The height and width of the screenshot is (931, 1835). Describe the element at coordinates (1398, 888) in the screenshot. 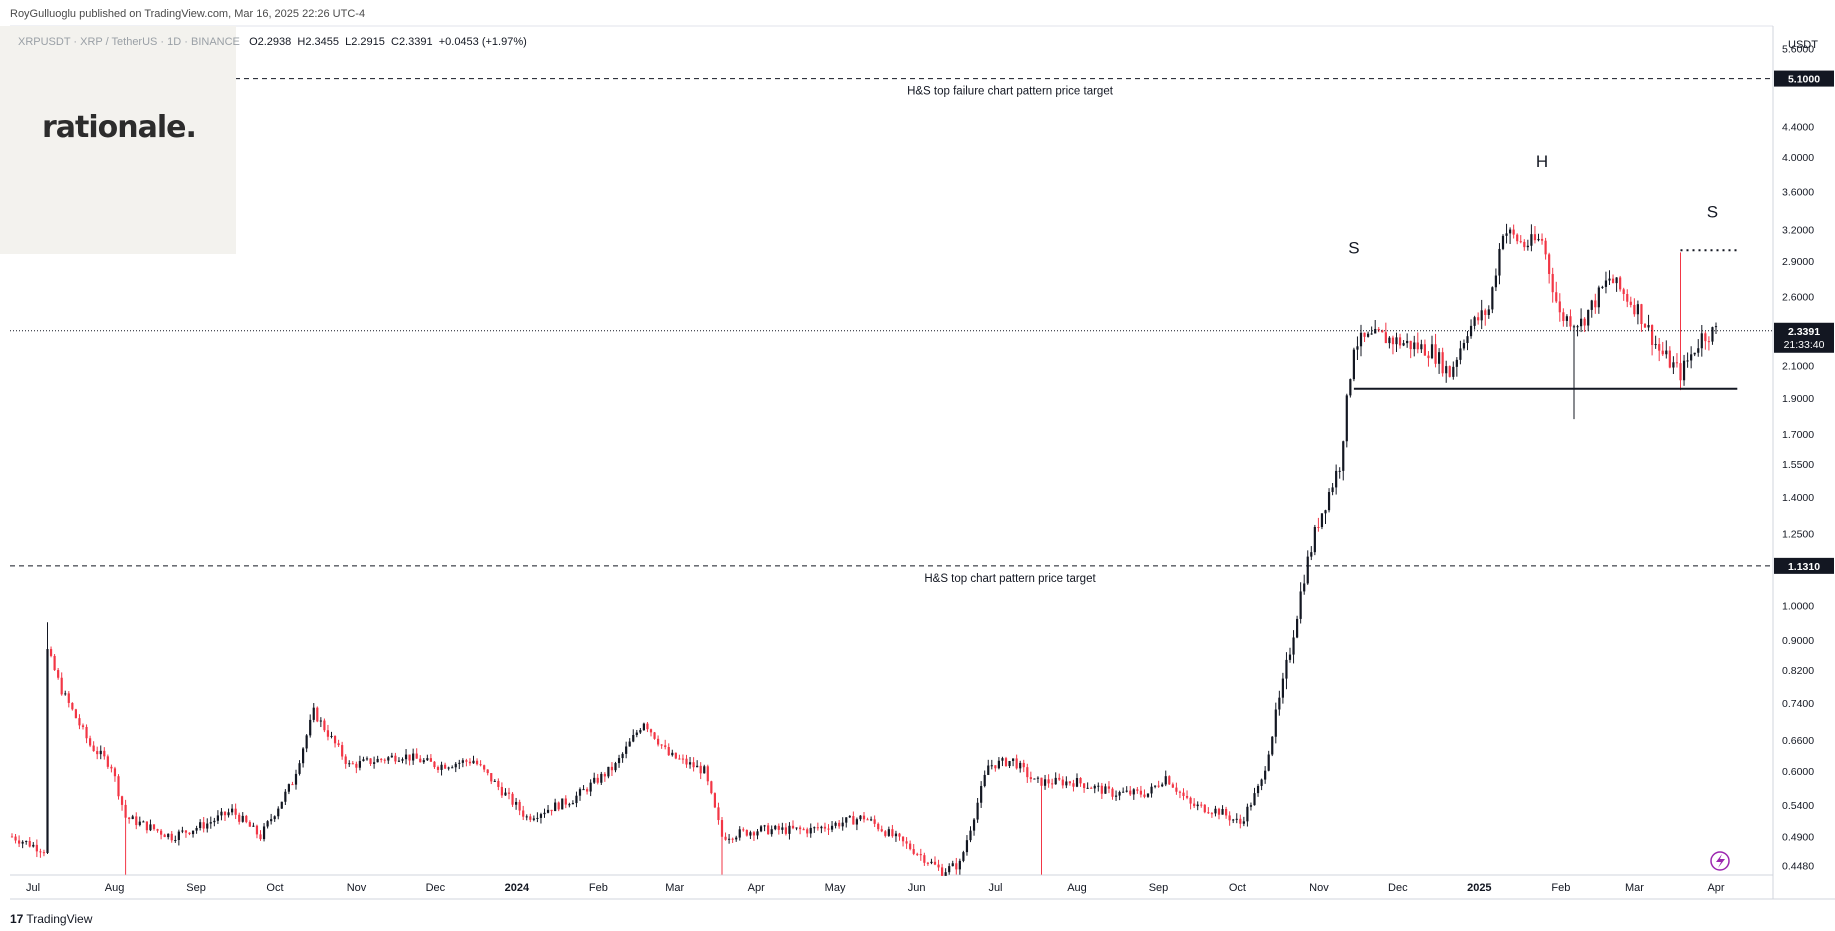

I see `time-tick-label: Dec` at that location.